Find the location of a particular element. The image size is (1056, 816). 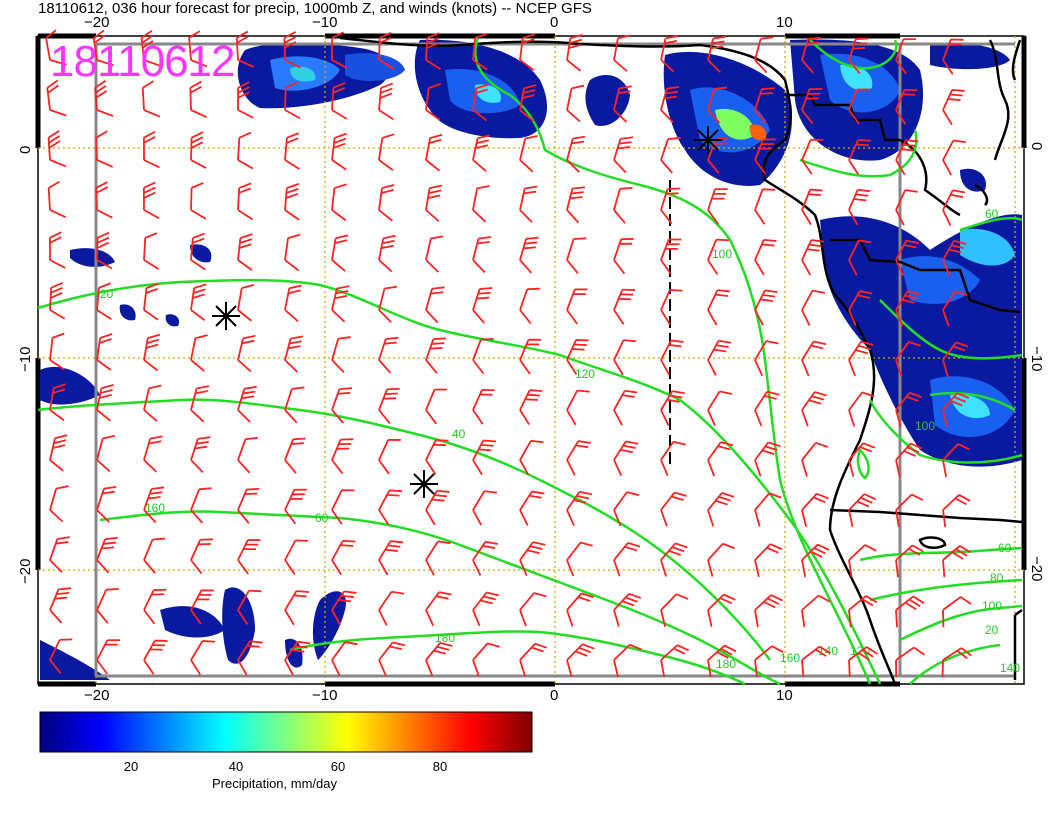

x-tick-label: −20 is located at coordinates (96, 22).